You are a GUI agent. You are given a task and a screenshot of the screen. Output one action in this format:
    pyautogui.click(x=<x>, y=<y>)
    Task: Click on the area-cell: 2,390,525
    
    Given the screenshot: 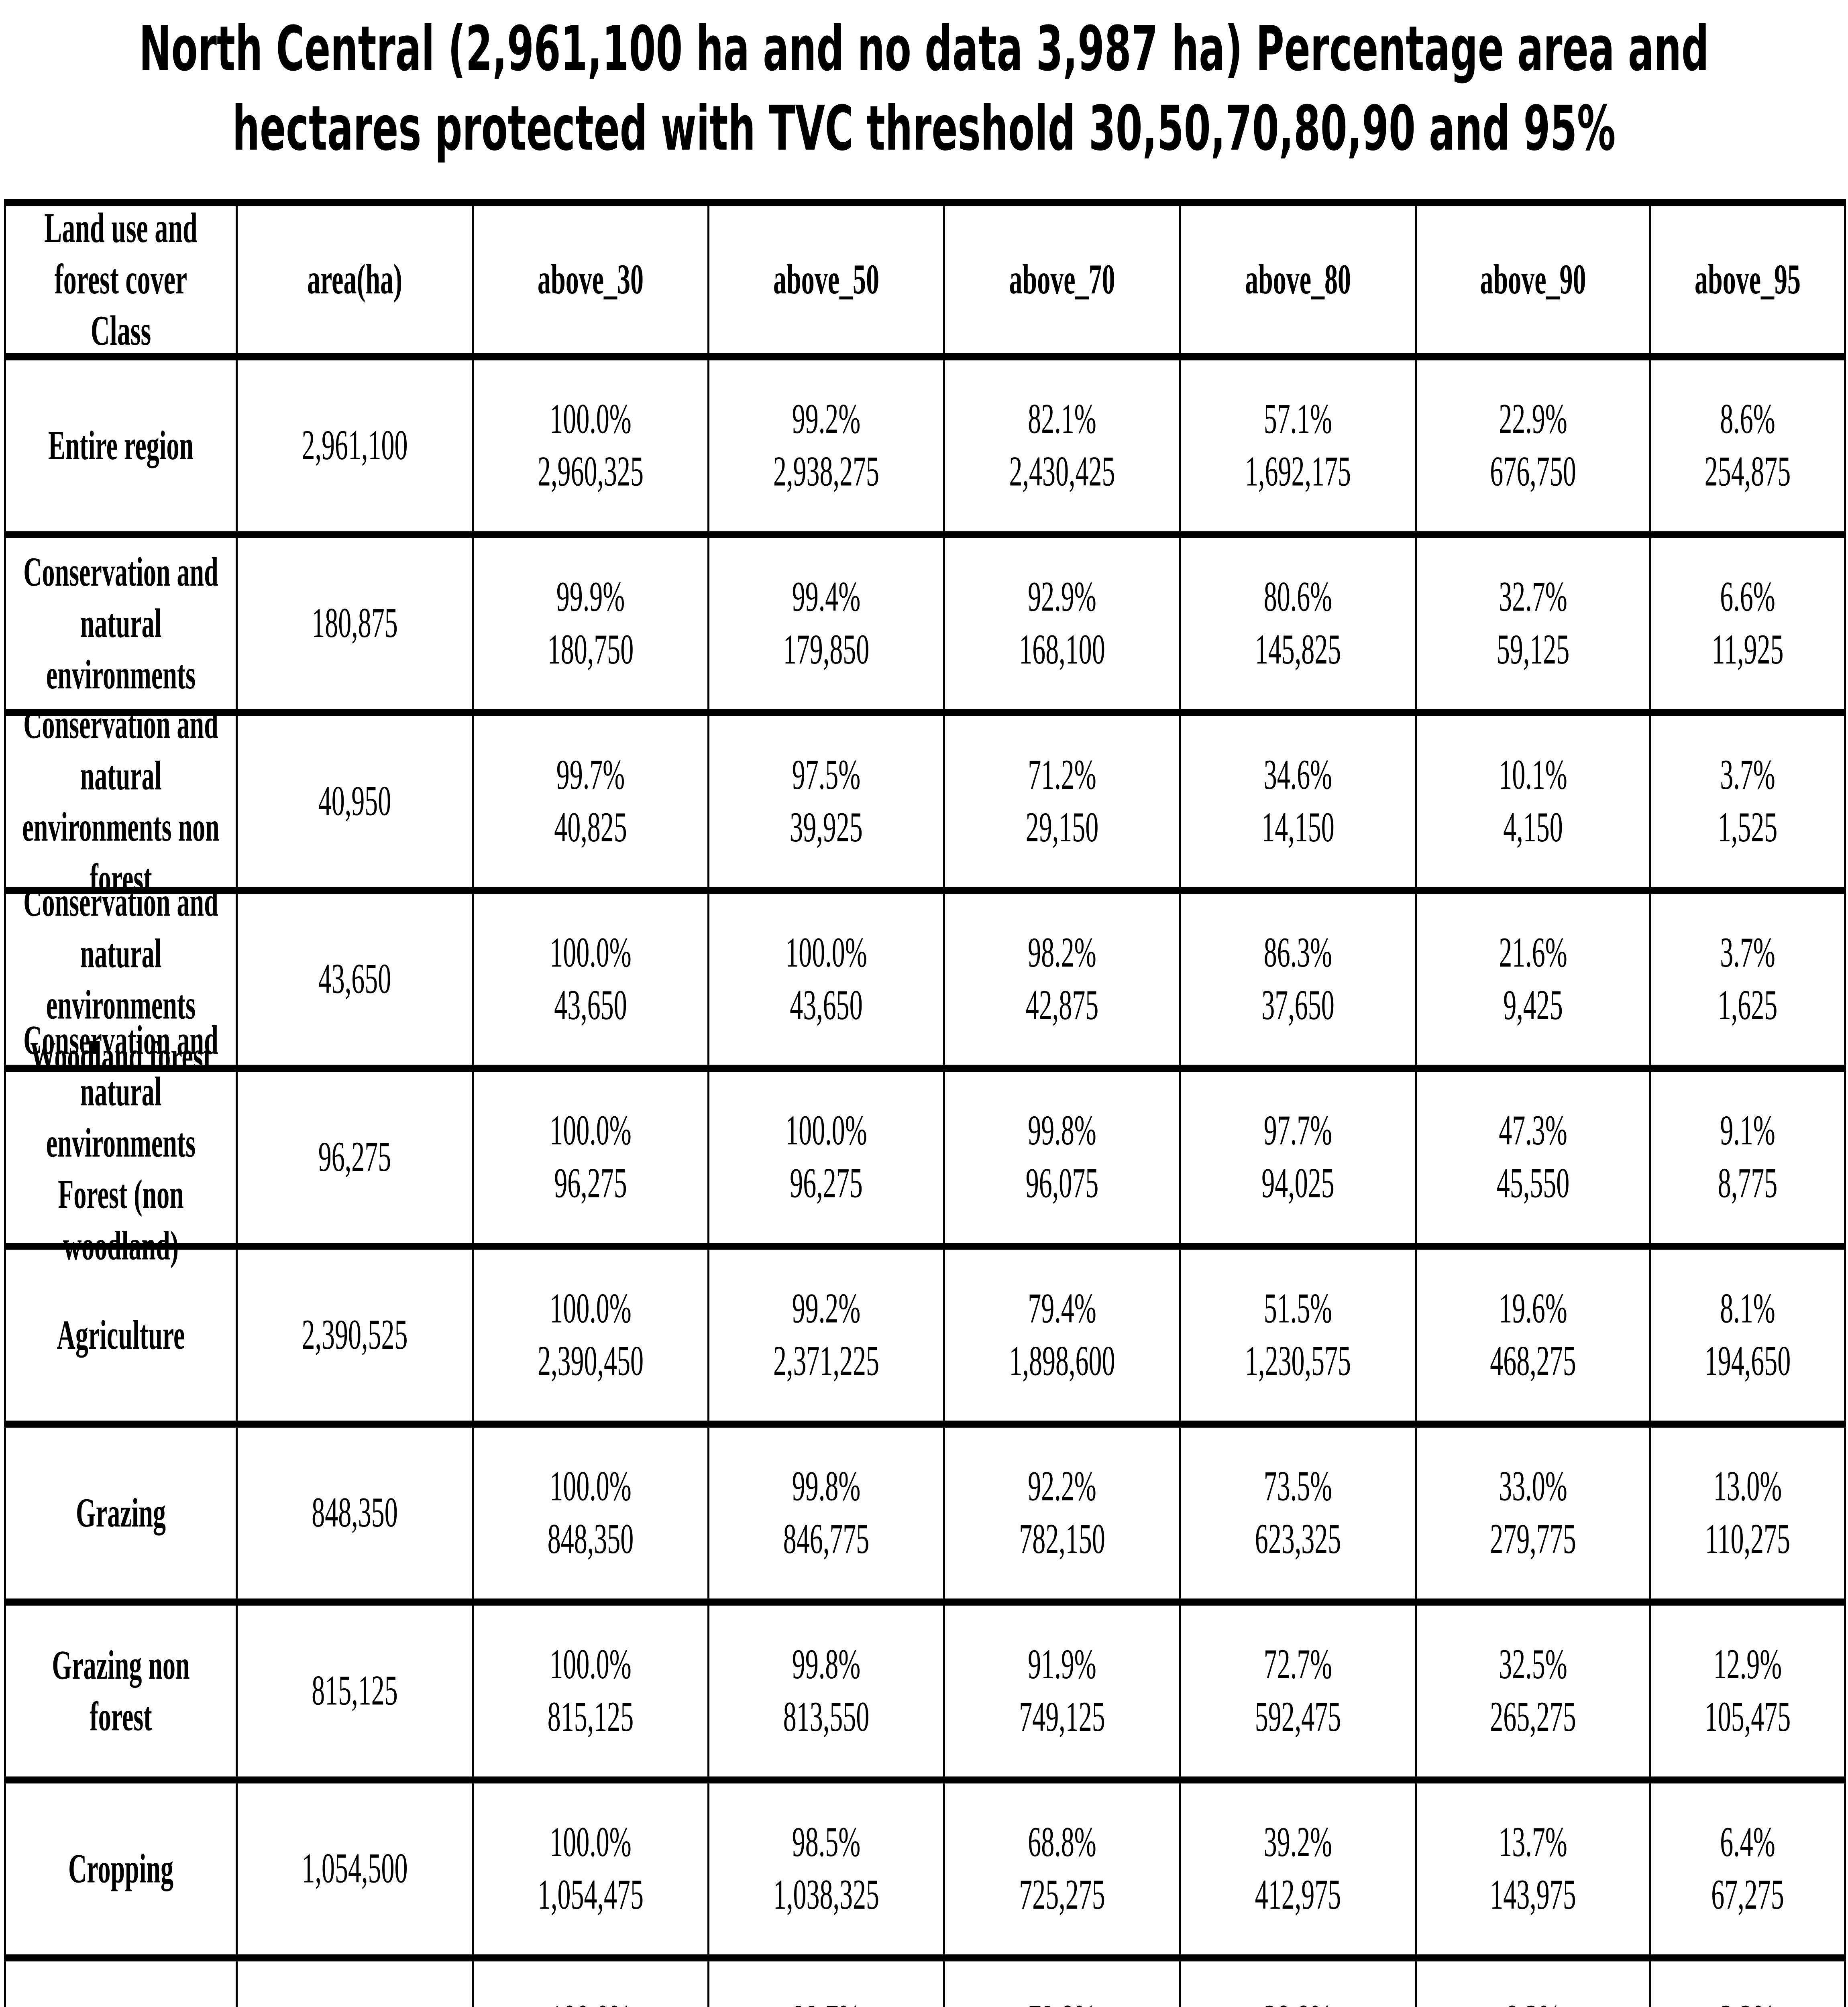 What is the action you would take?
    pyautogui.click(x=355, y=1335)
    